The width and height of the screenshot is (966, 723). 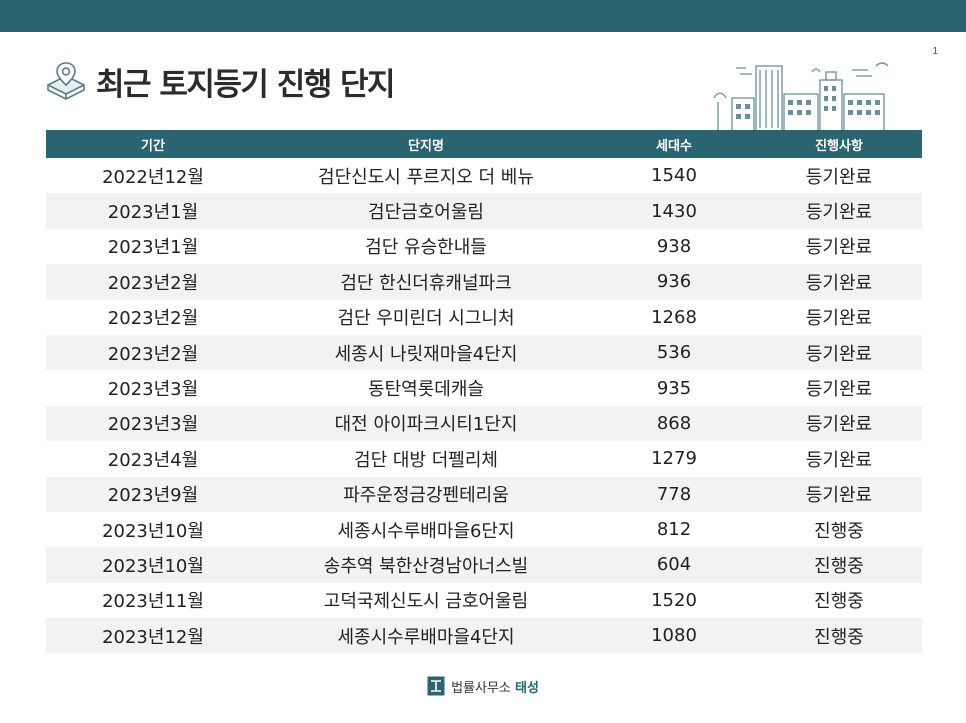 I want to click on table-header: 기간 단지명 세대수 진행사항, so click(x=484, y=144).